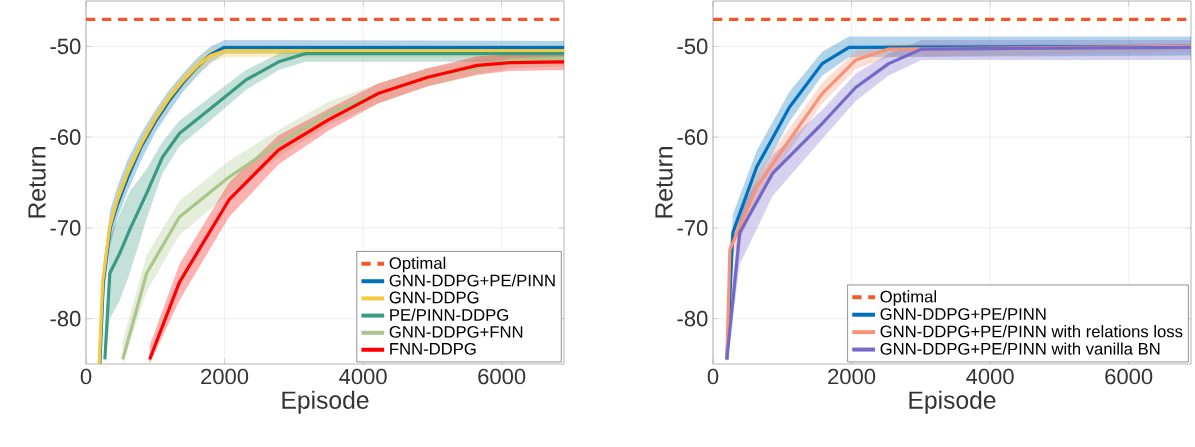  Describe the element at coordinates (1031, 331) in the screenshot. I see `legend-label: GNN-DDPG+PE/PINN with relations loss` at that location.